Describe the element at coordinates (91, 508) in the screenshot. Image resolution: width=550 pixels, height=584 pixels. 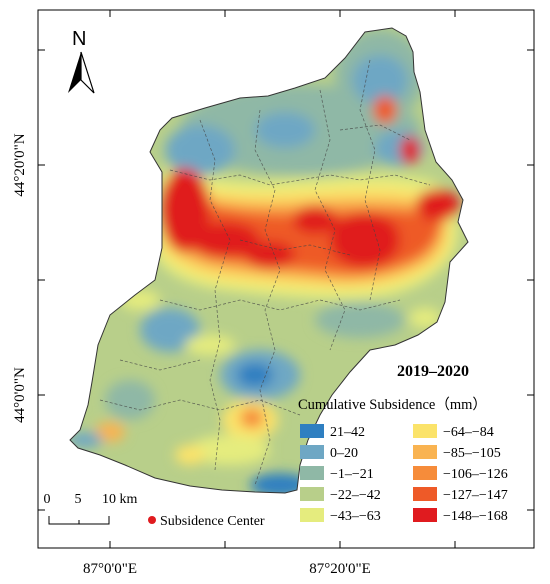
I see `scale-bar: 0 5 10 km` at that location.